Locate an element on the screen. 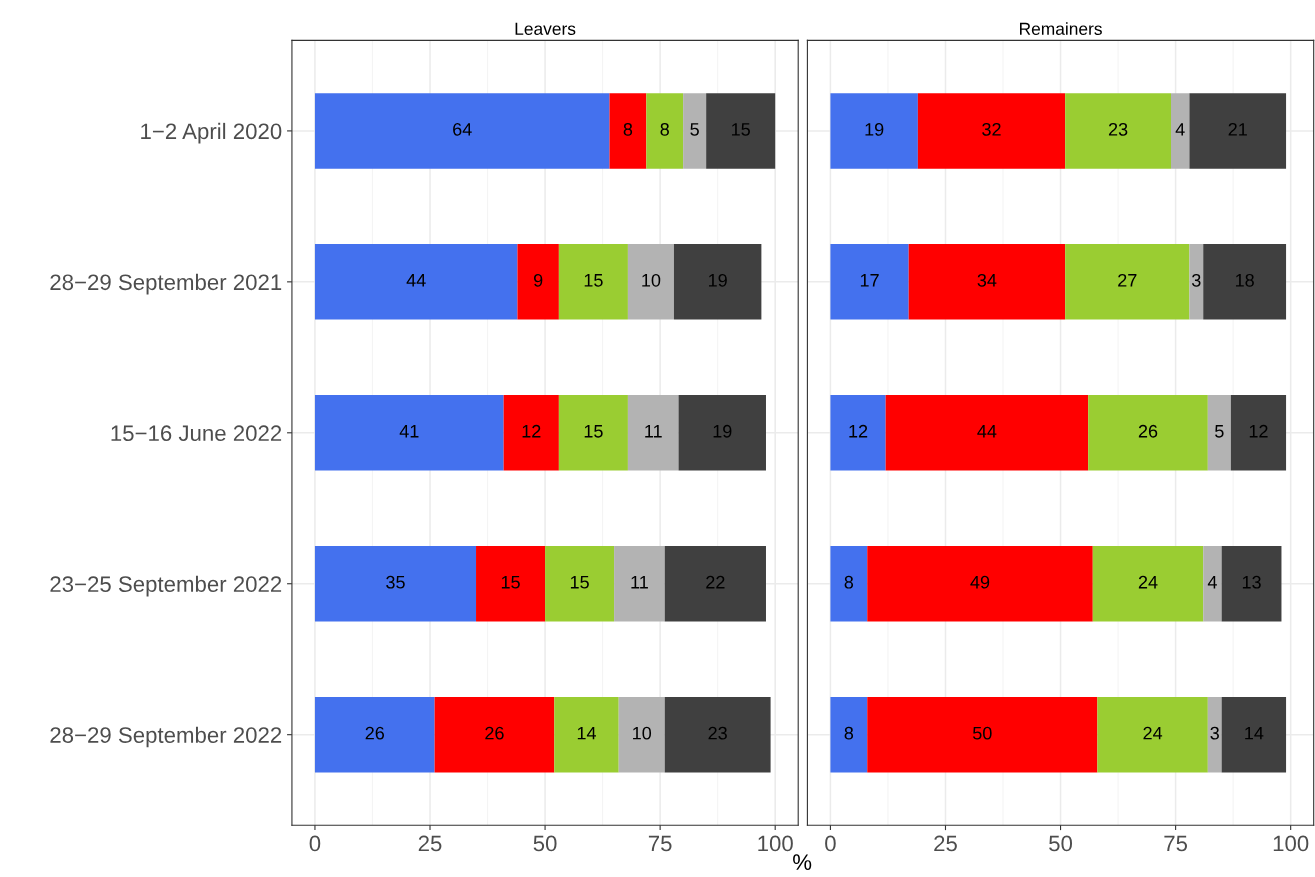 This screenshot has height=877, width=1315. y-tick-label: 28−29 September 2022 is located at coordinates (166, 737).